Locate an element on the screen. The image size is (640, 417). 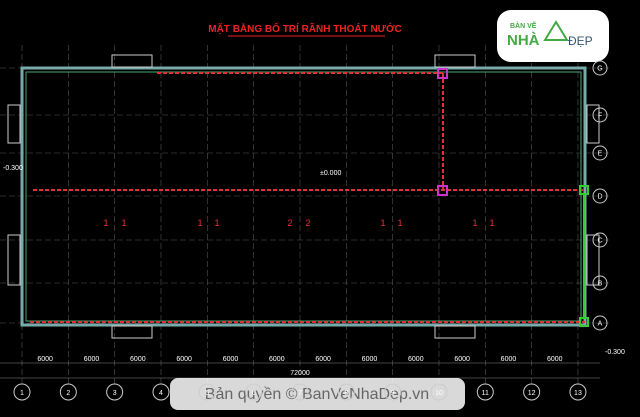
axis-label: 9 is located at coordinates (393, 393).